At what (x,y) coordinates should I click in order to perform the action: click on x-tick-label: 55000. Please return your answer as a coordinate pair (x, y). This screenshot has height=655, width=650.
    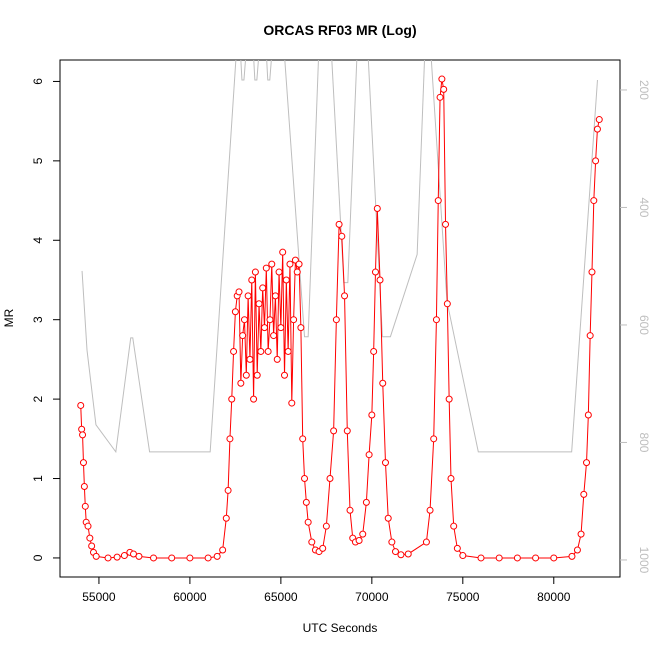
    Looking at the image, I should click on (99, 597).